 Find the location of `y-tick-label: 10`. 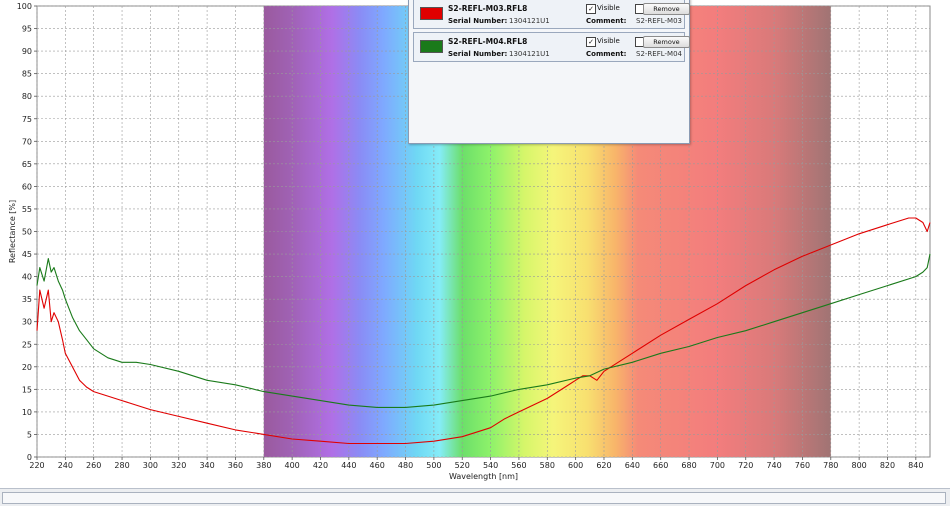

y-tick-label: 10 is located at coordinates (27, 412).